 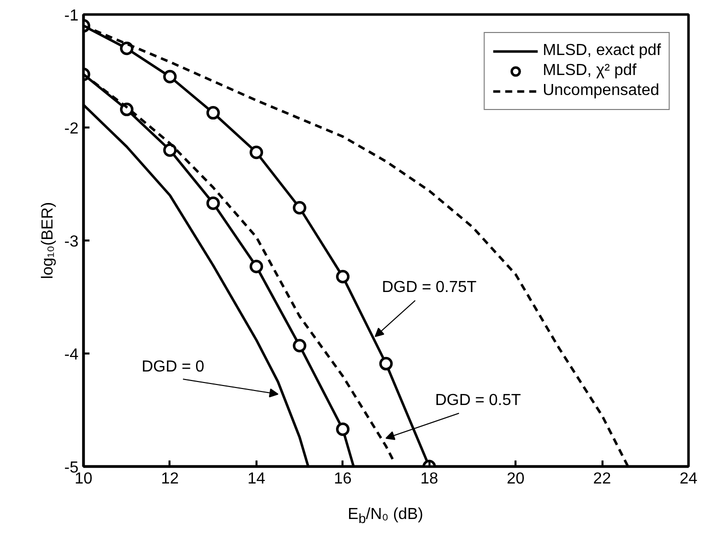 I want to click on x-tick-label: 24, so click(x=689, y=479).